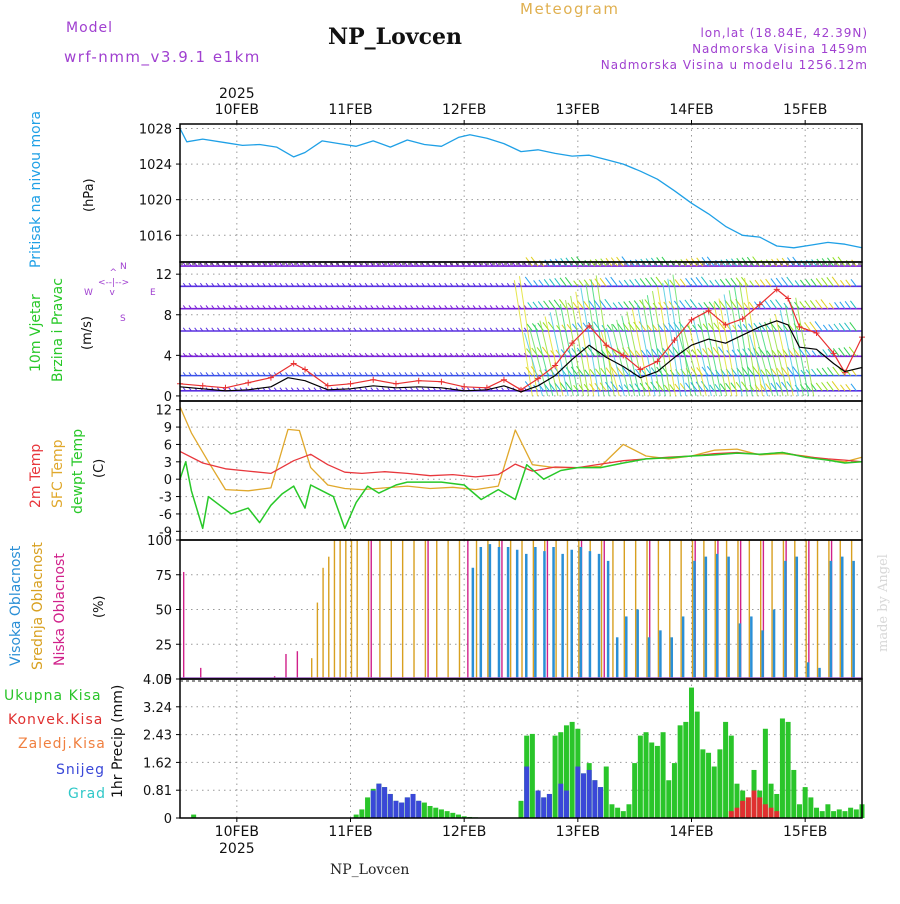 The image size is (900, 904). Describe the element at coordinates (157, 736) in the screenshot. I see `precip-y-tick-label: 2.43` at that location.